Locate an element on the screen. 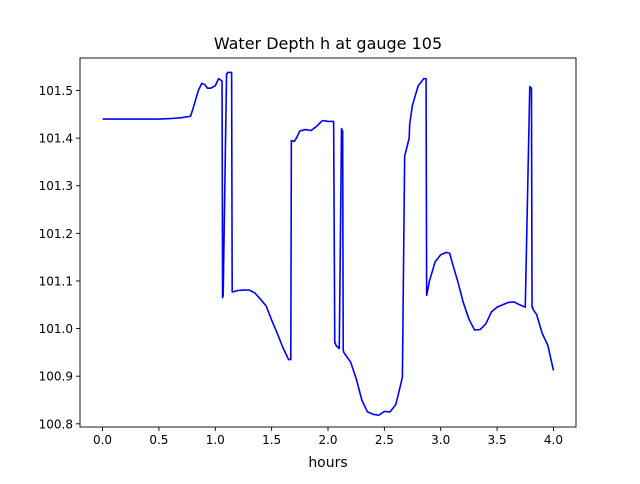  y-tick-label: 101.2 is located at coordinates (56, 234).